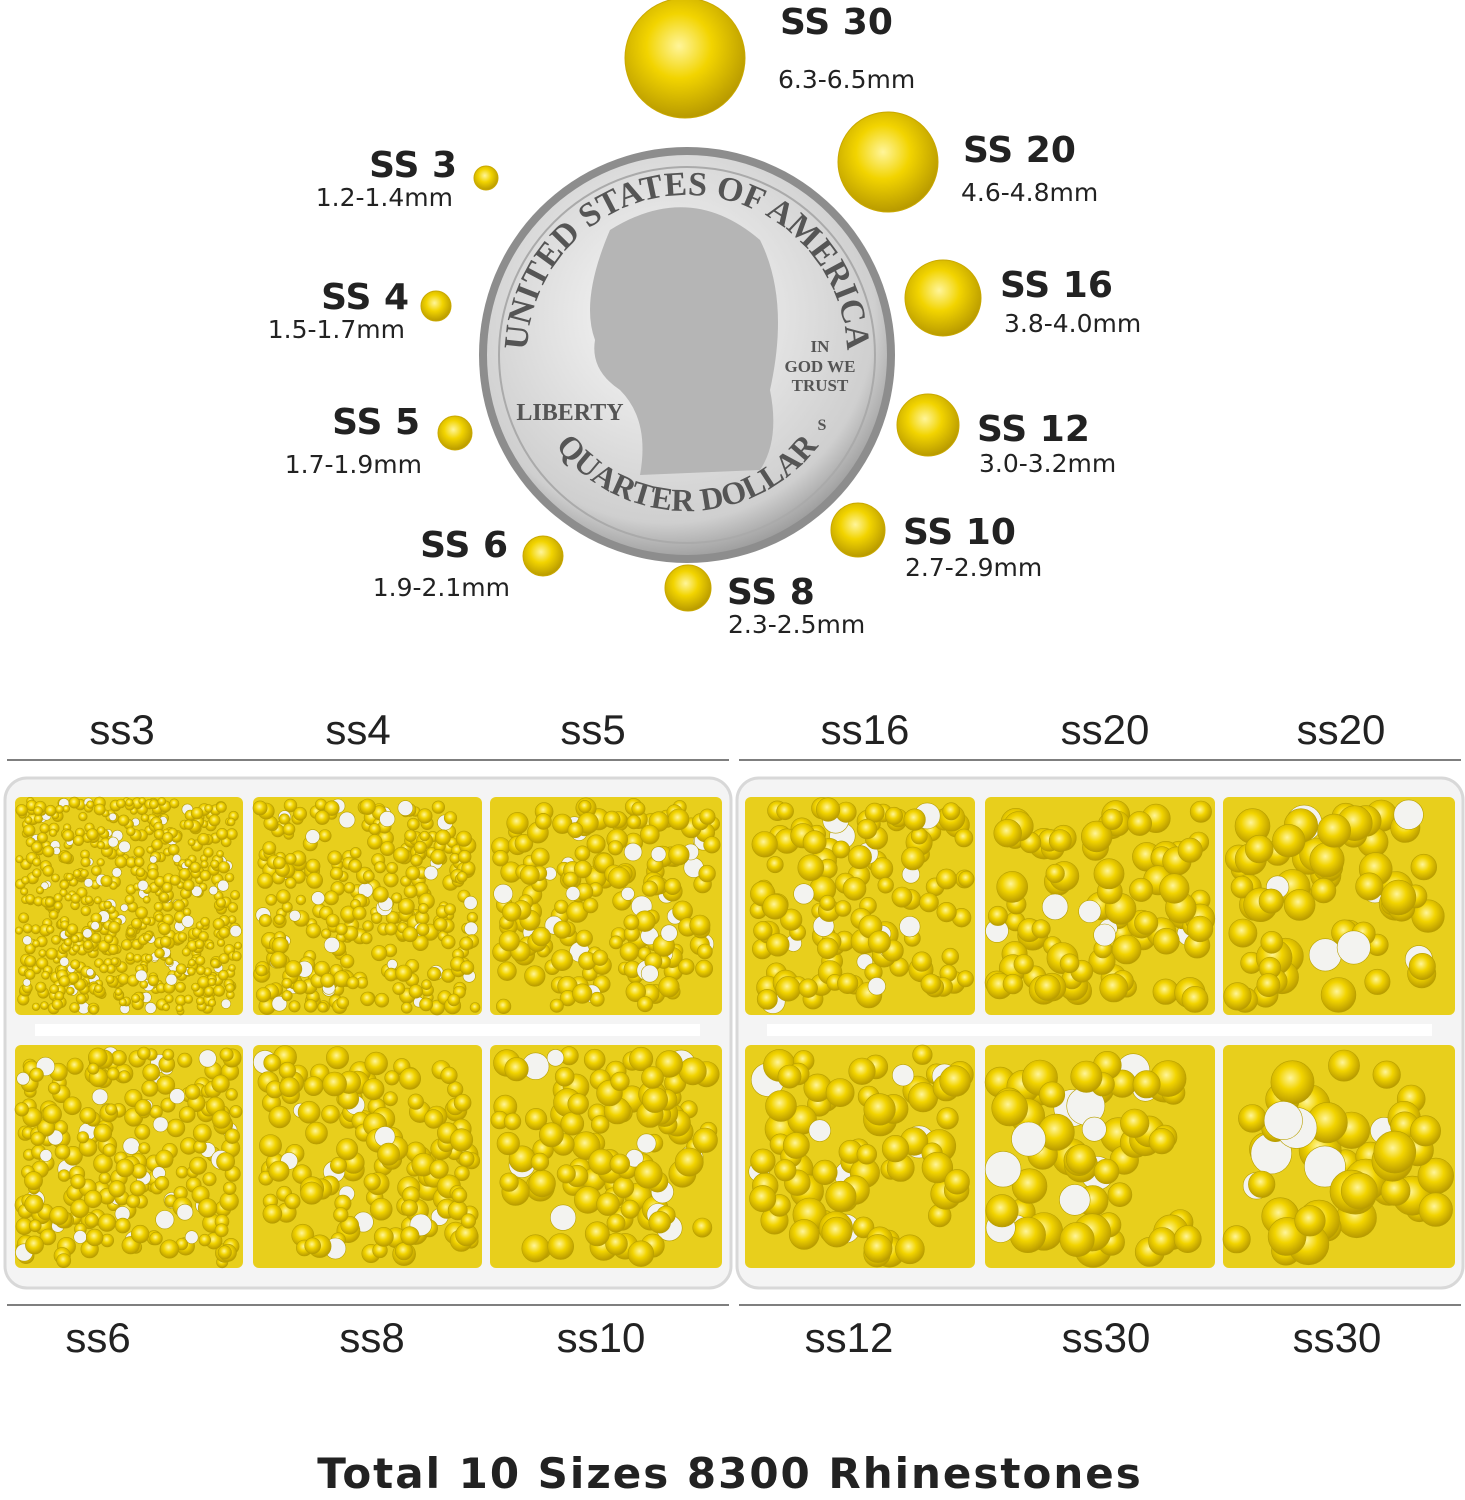  I want to click on footer: Total 10 Sizes 8300 Rhinestones, so click(730, 1473).